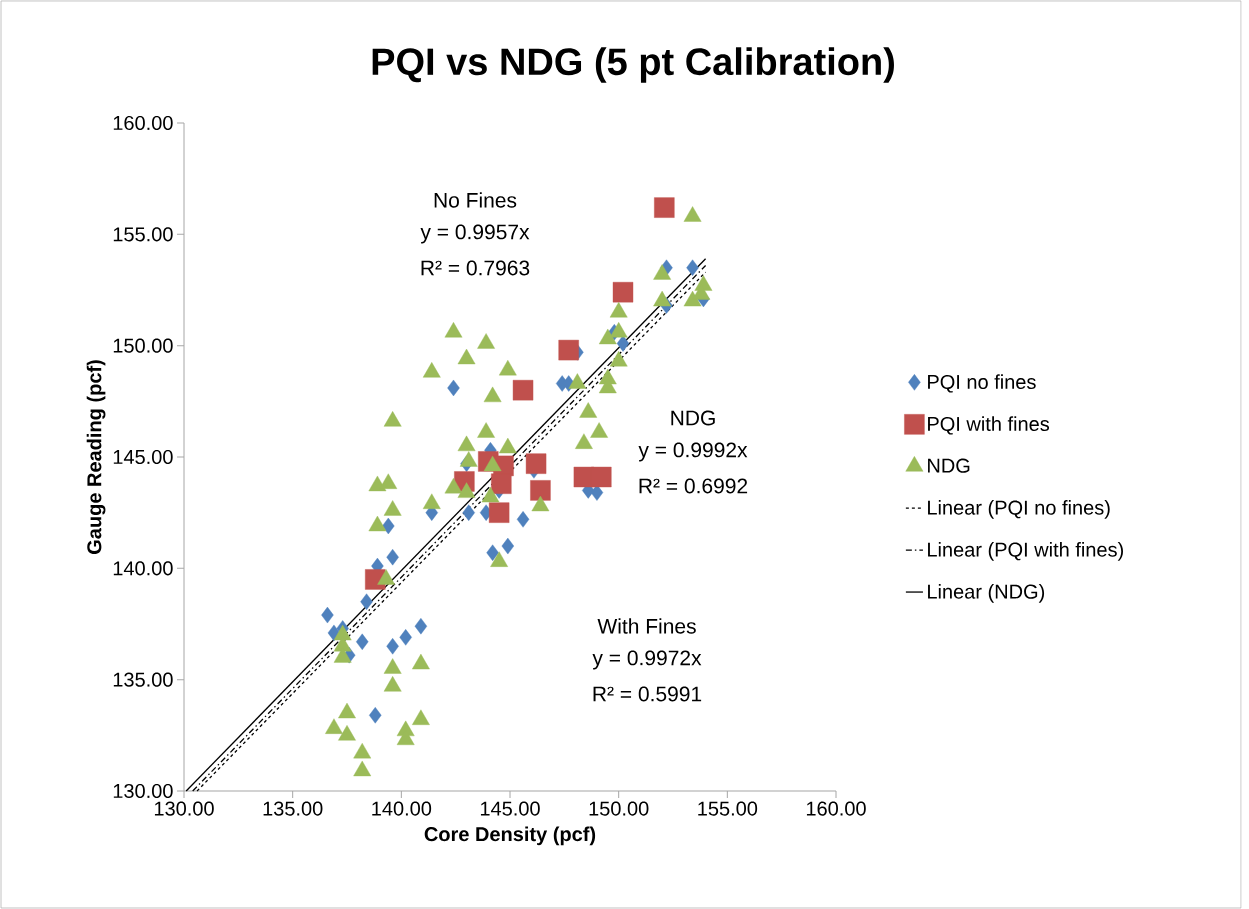 Image resolution: width=1249 pixels, height=909 pixels. What do you see at coordinates (982, 383) in the screenshot?
I see `legend-label: PQI no fines` at bounding box center [982, 383].